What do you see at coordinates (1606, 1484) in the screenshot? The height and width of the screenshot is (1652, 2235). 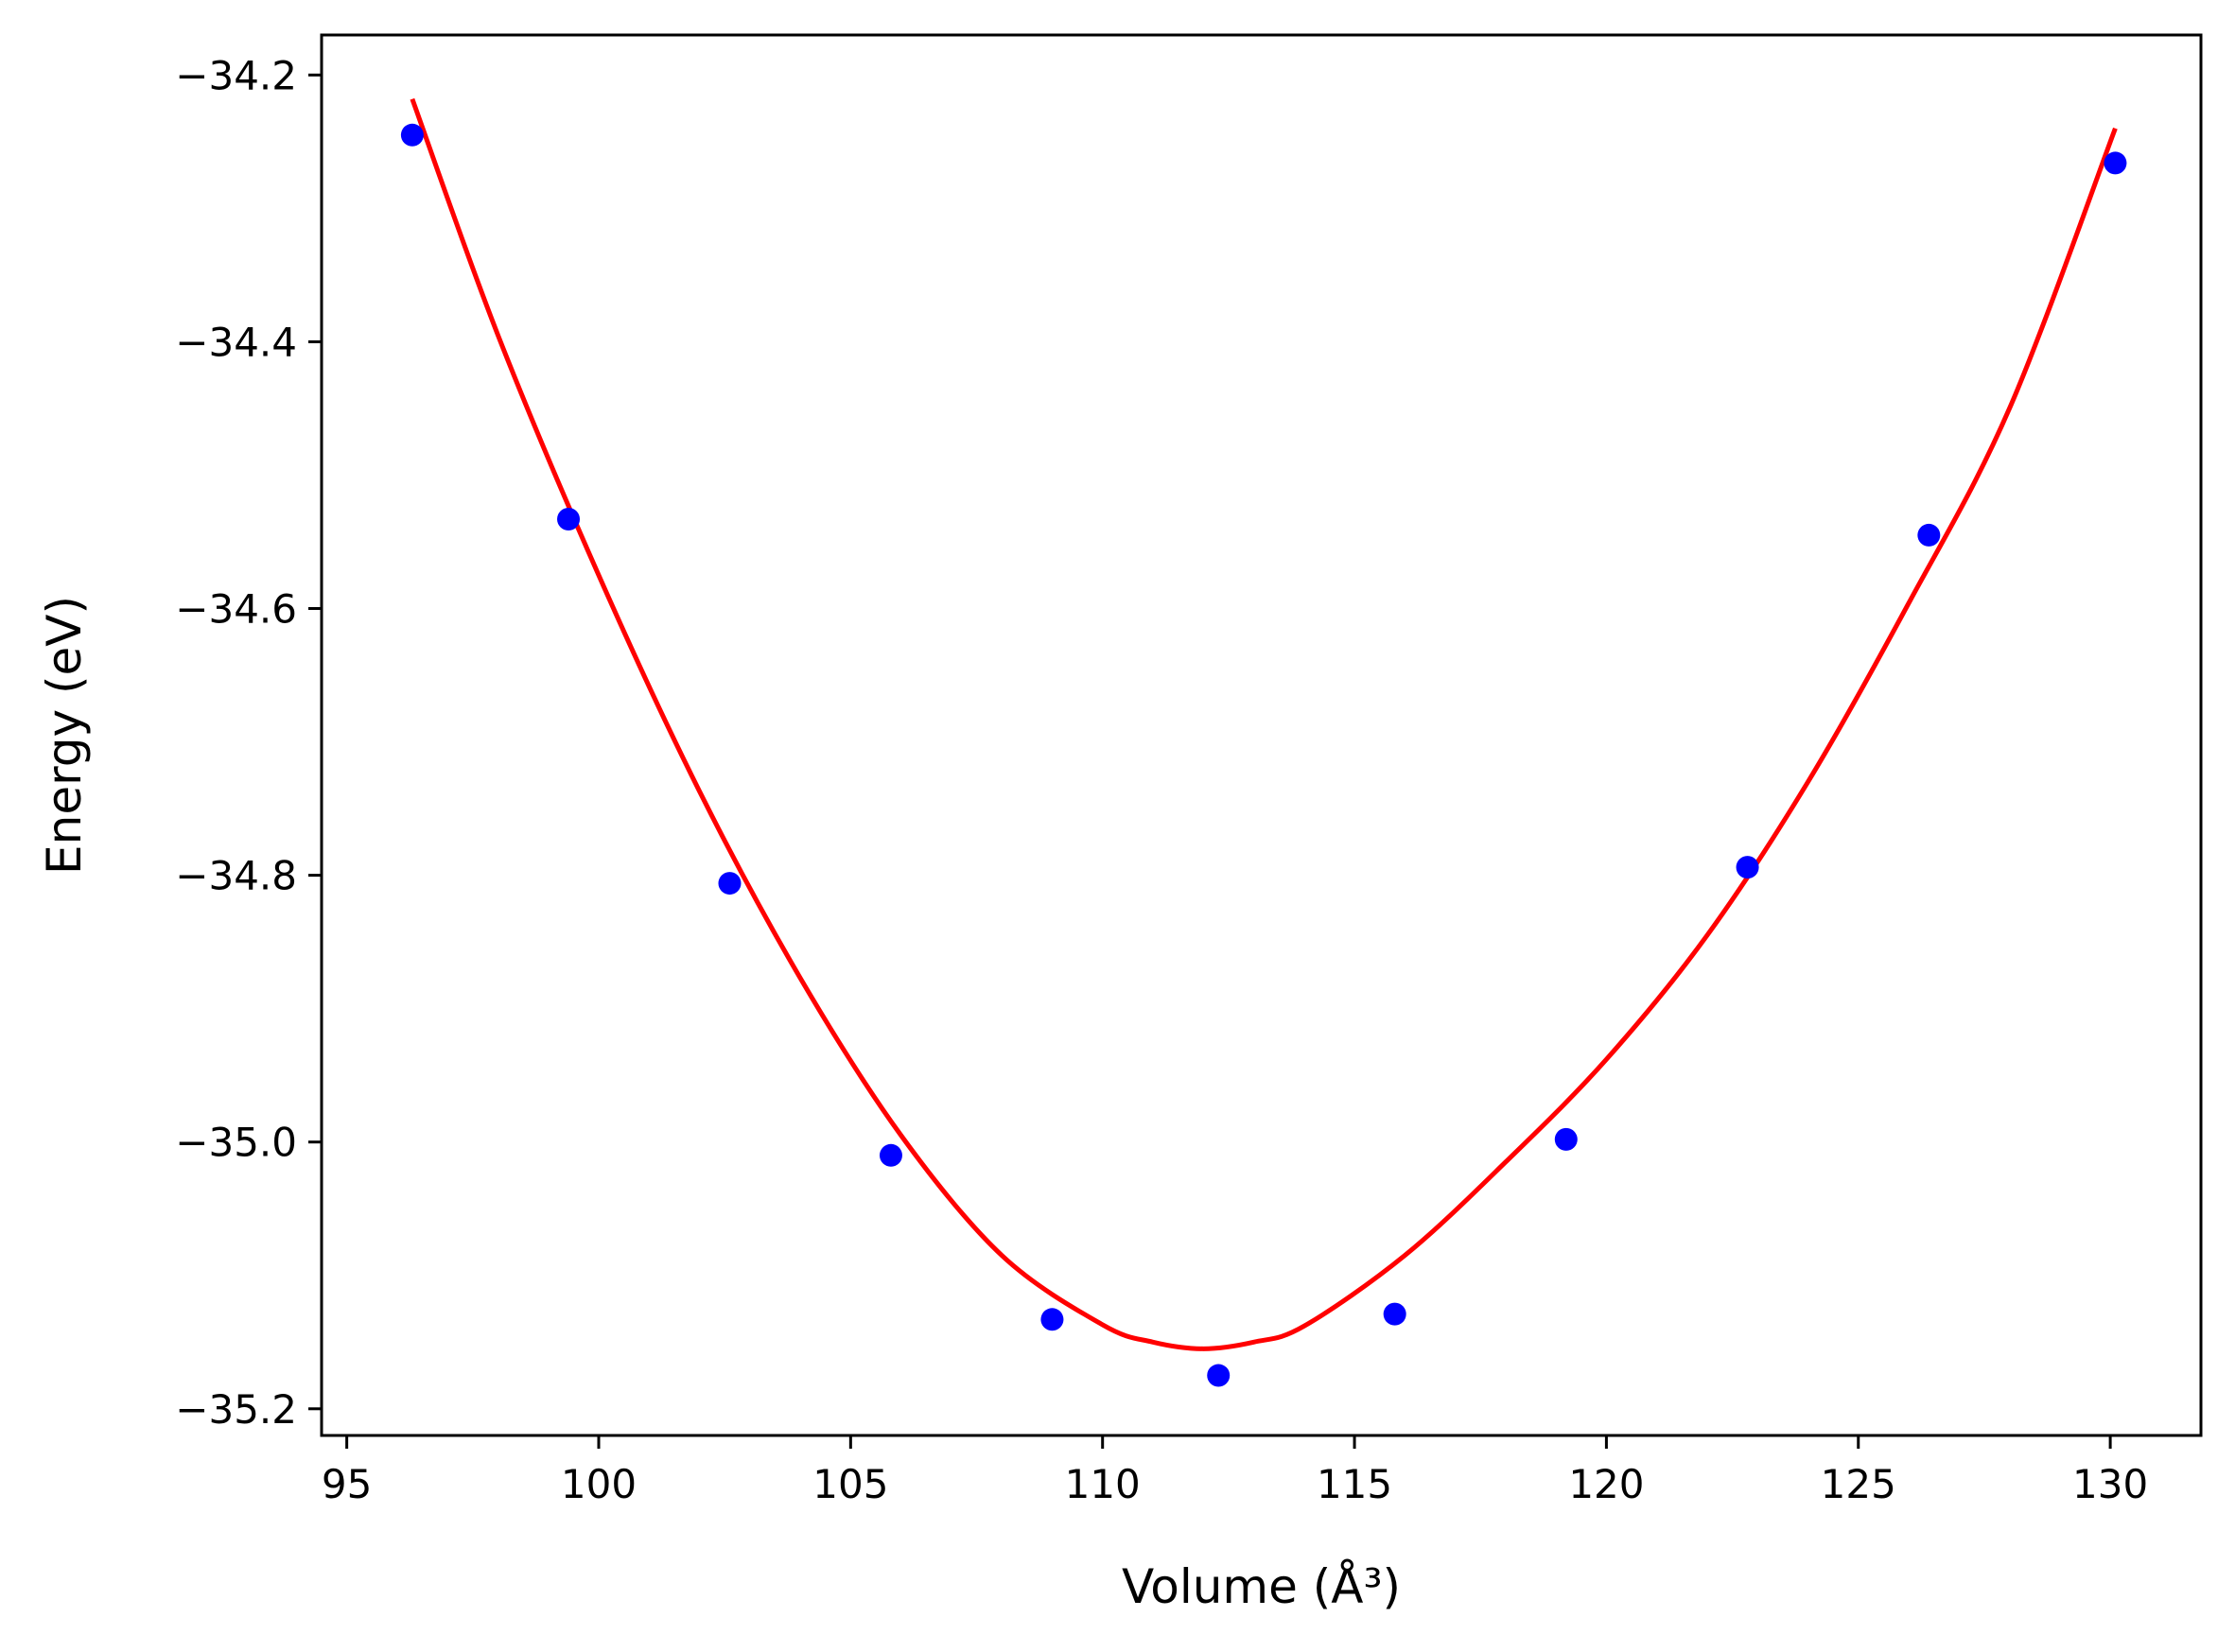 I see `x-tick-label: 120` at bounding box center [1606, 1484].